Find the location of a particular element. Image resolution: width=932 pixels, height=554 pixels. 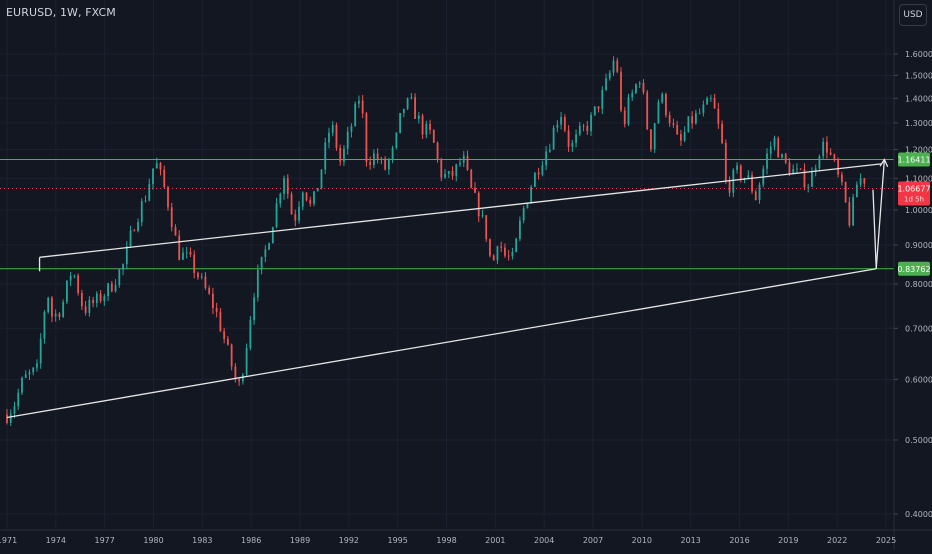

x-tick-label: 2007 is located at coordinates (593, 540).